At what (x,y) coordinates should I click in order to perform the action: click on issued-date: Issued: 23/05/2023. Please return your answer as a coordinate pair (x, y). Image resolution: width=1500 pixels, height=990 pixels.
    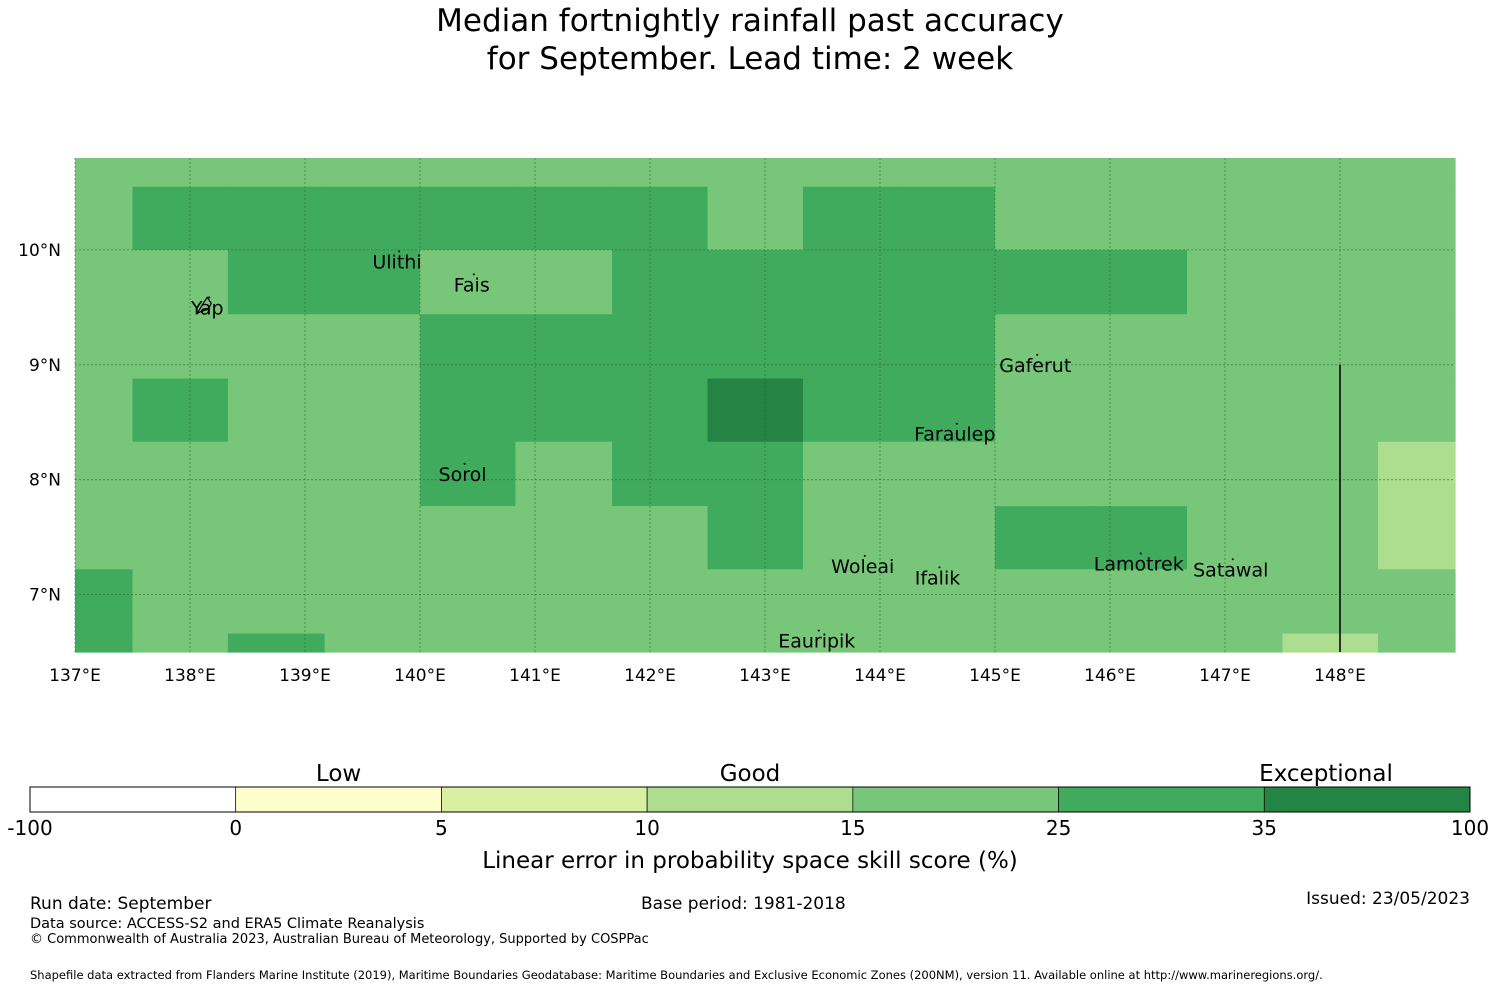
    Looking at the image, I should click on (1388, 899).